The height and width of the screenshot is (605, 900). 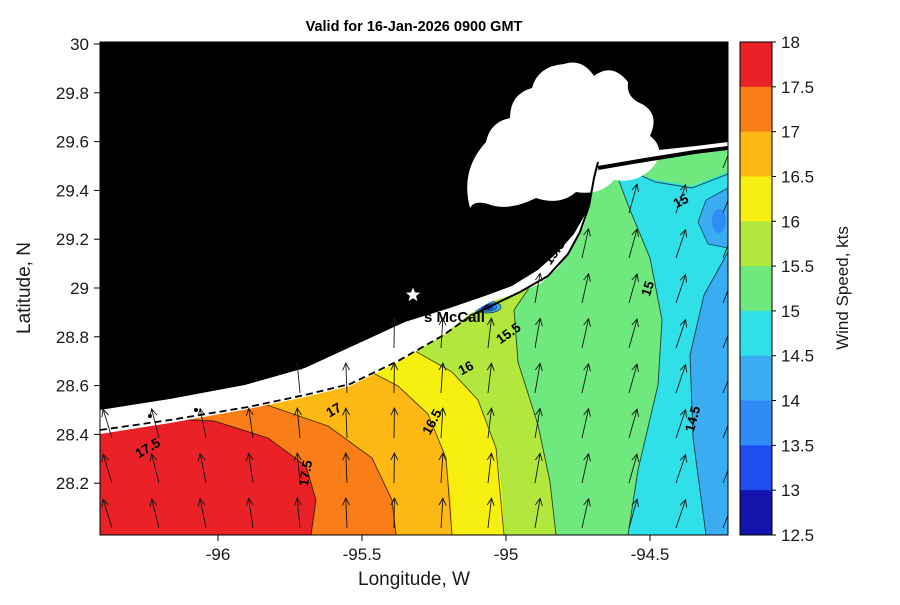 I want to click on y-tick-label: 28.2, so click(x=72, y=483).